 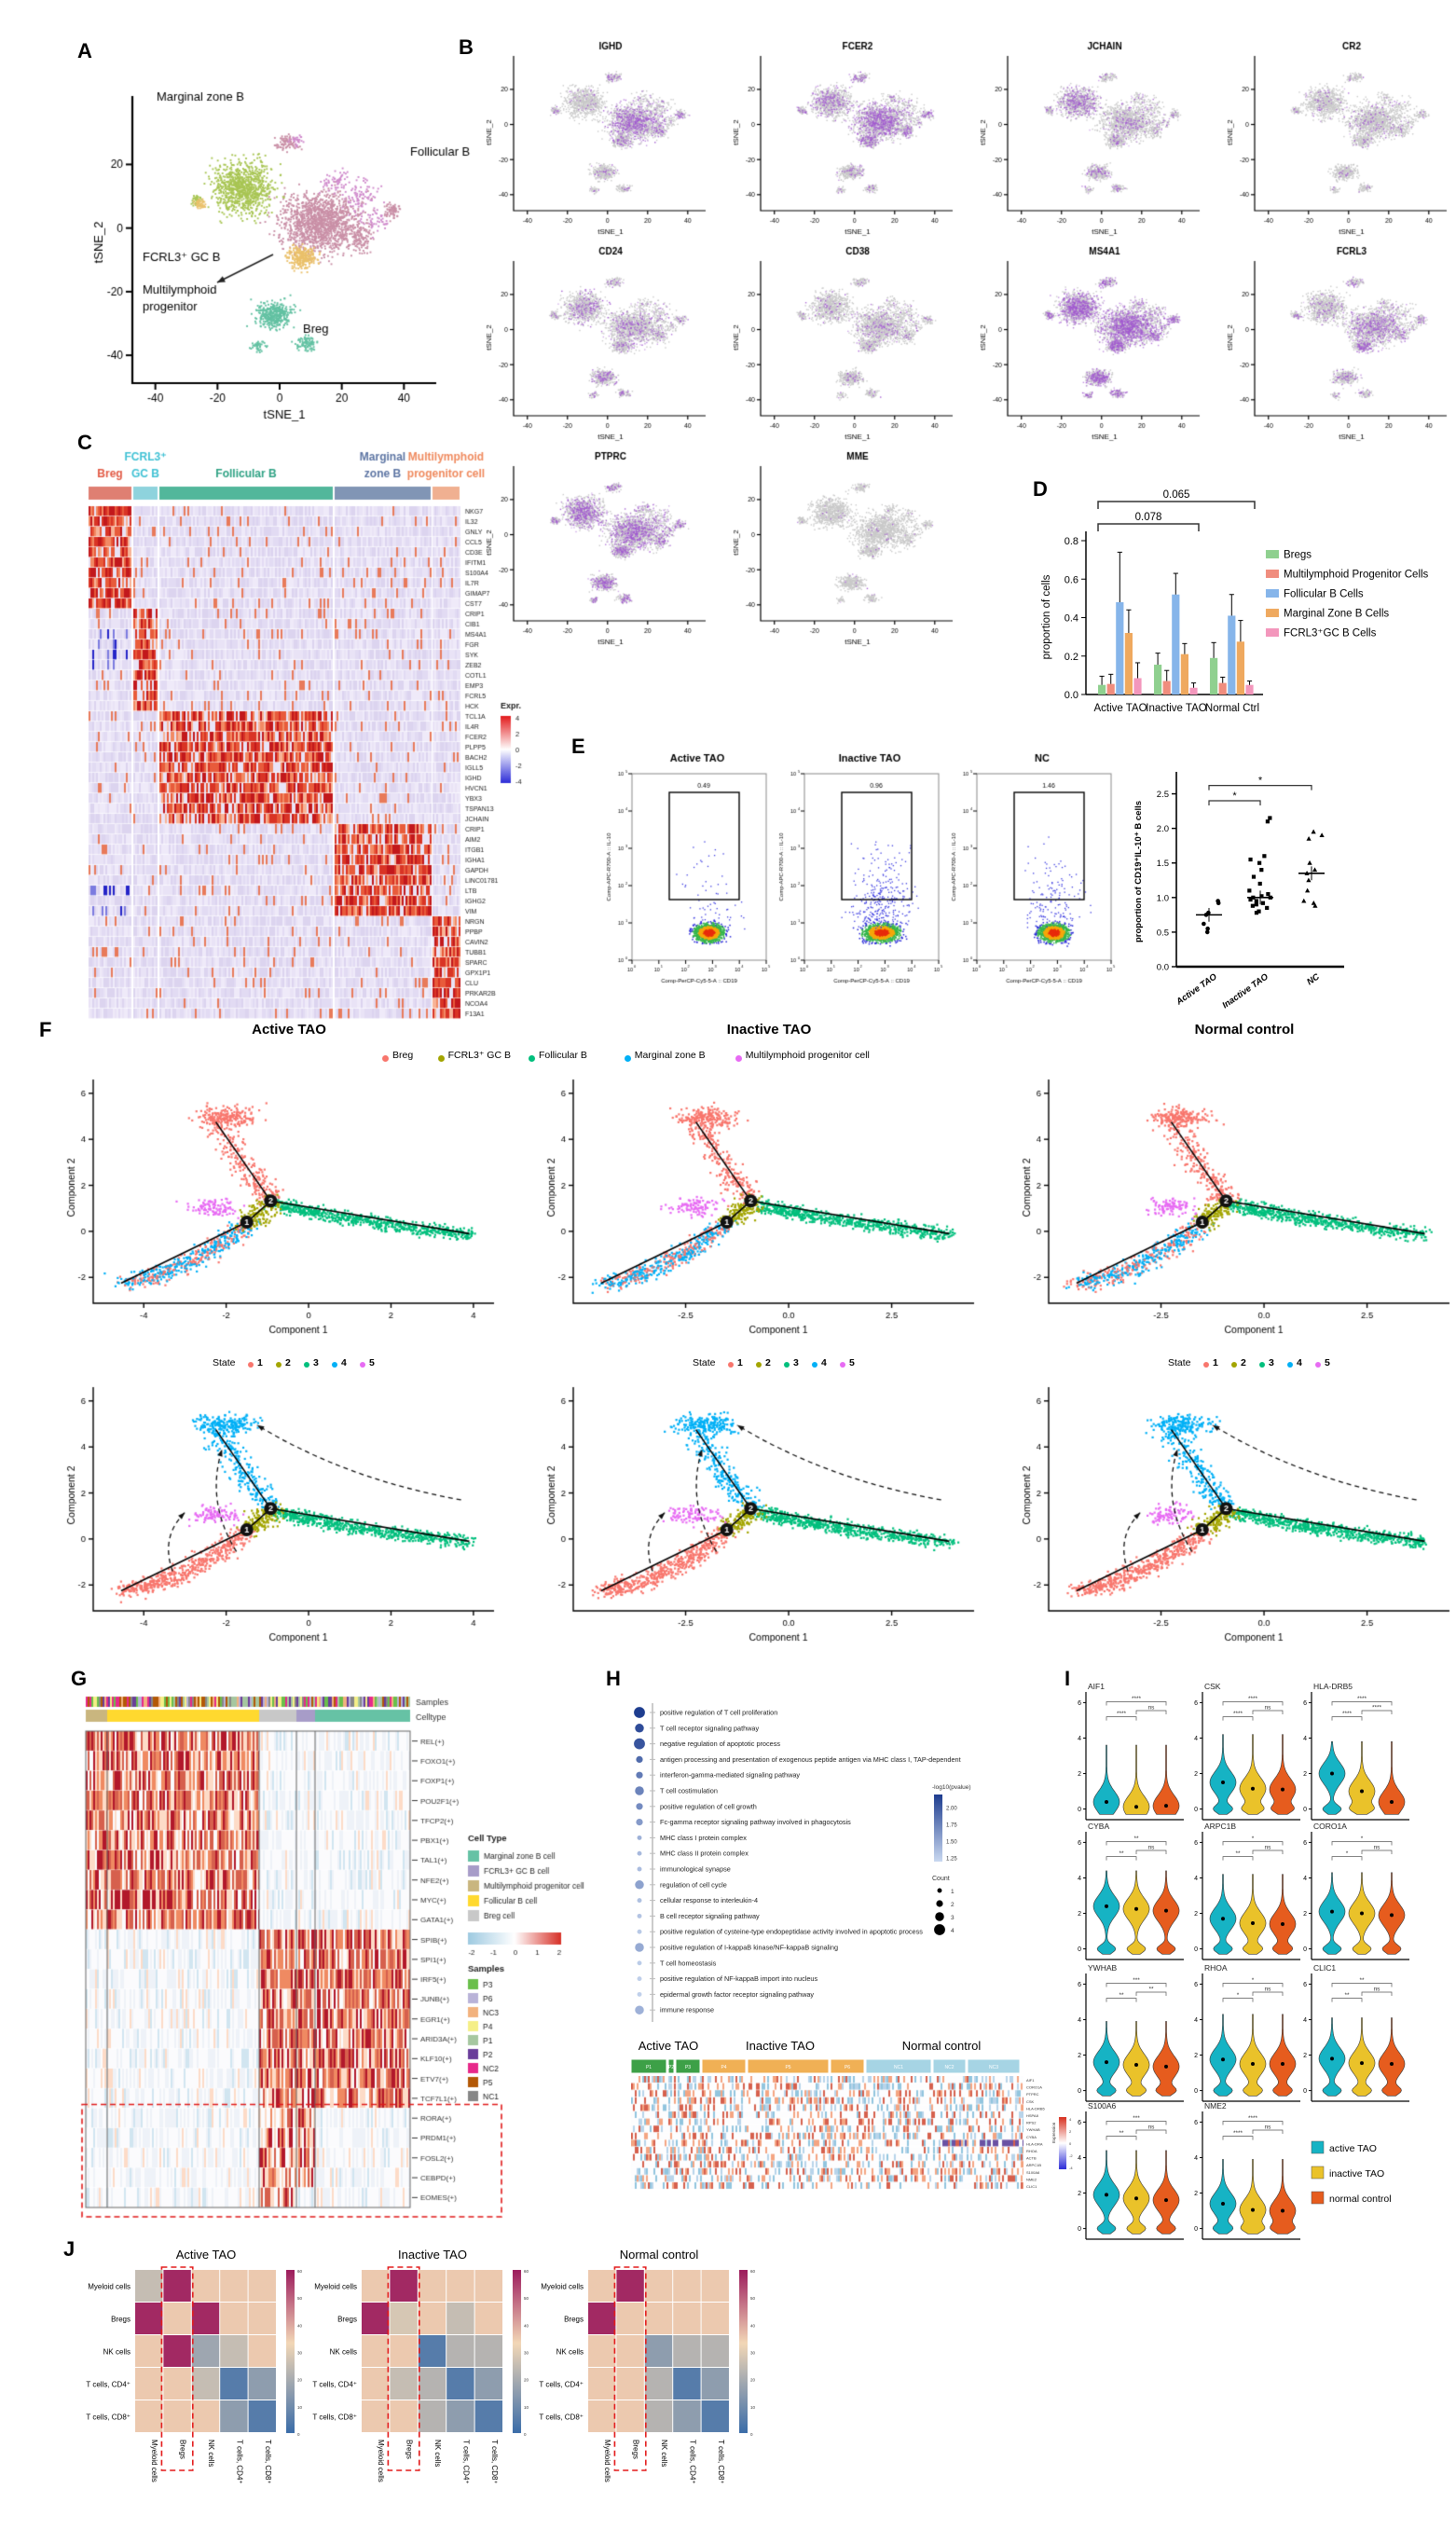 What do you see at coordinates (753, 2354) in the screenshot?
I see `j-colorbar-tick: 30` at bounding box center [753, 2354].